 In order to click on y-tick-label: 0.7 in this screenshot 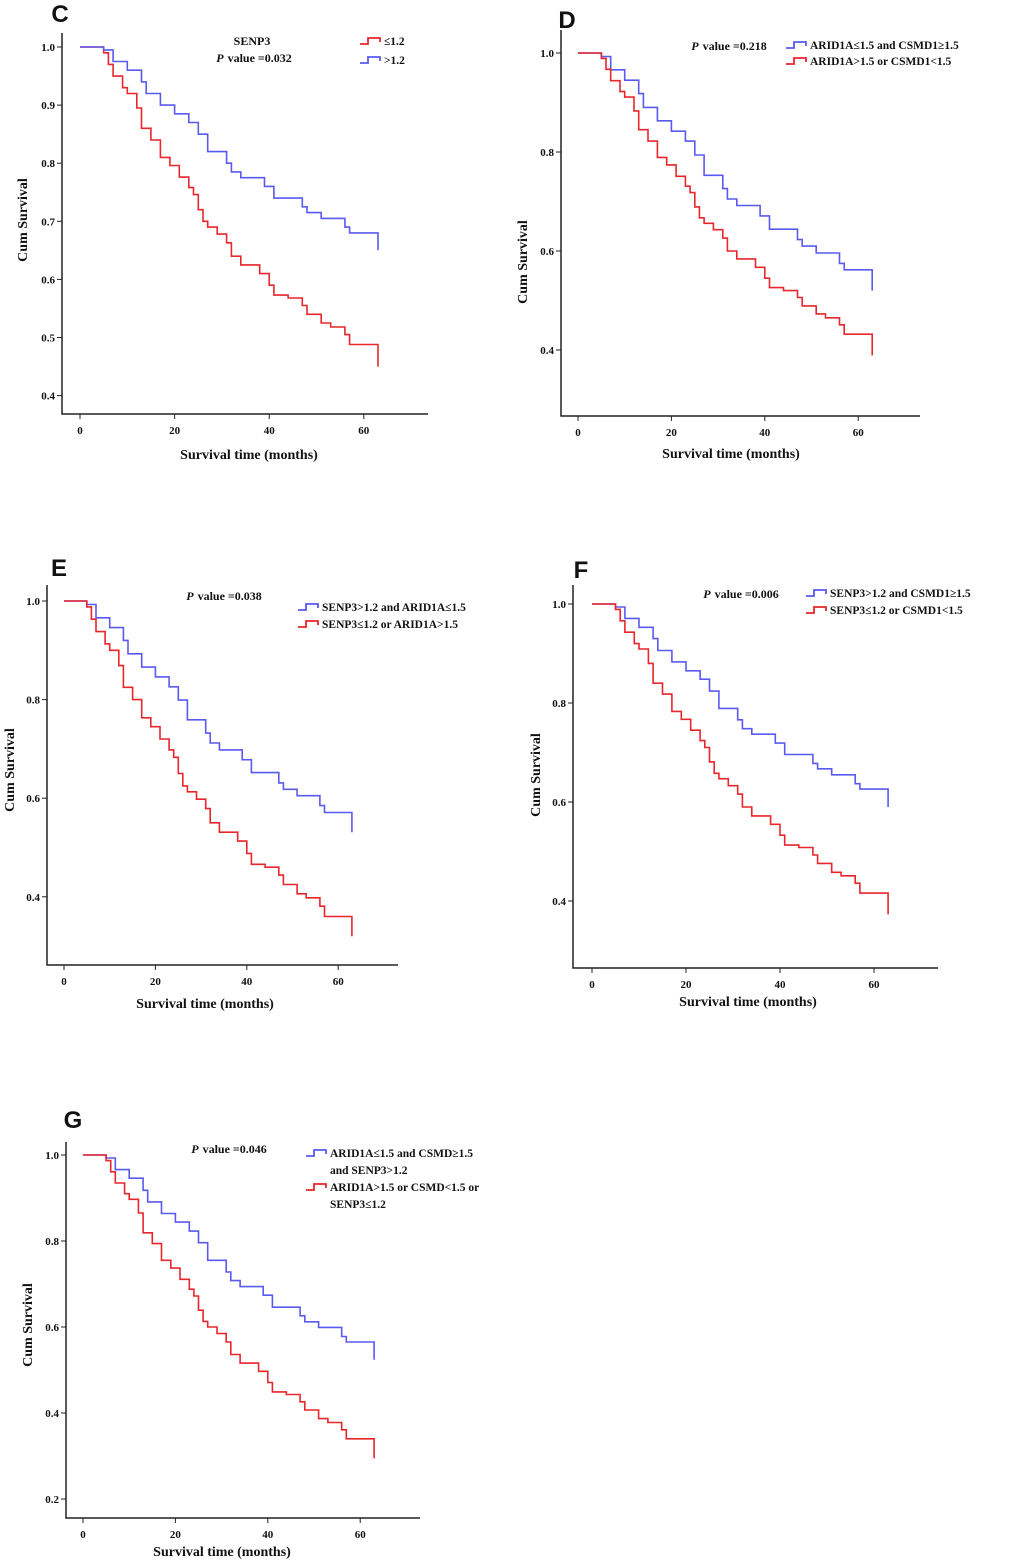, I will do `click(48, 222)`.